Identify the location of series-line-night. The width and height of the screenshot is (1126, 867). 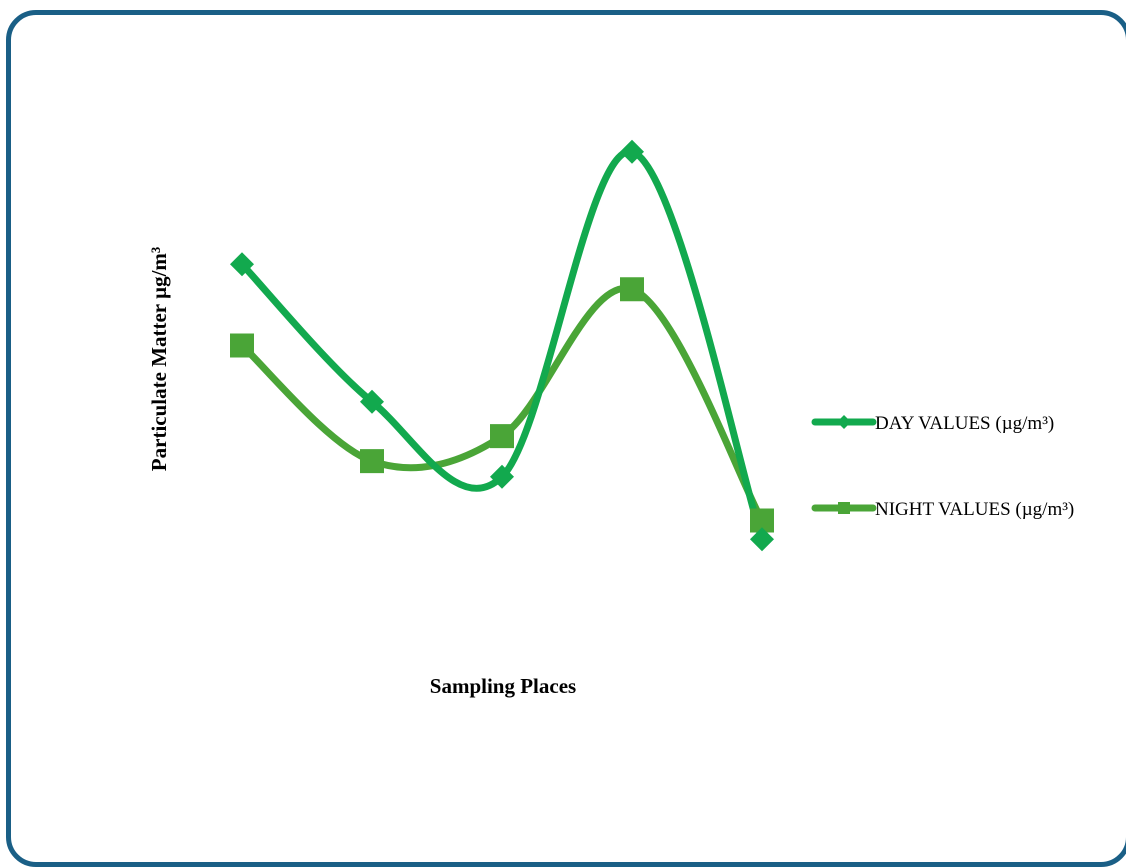
(502, 404).